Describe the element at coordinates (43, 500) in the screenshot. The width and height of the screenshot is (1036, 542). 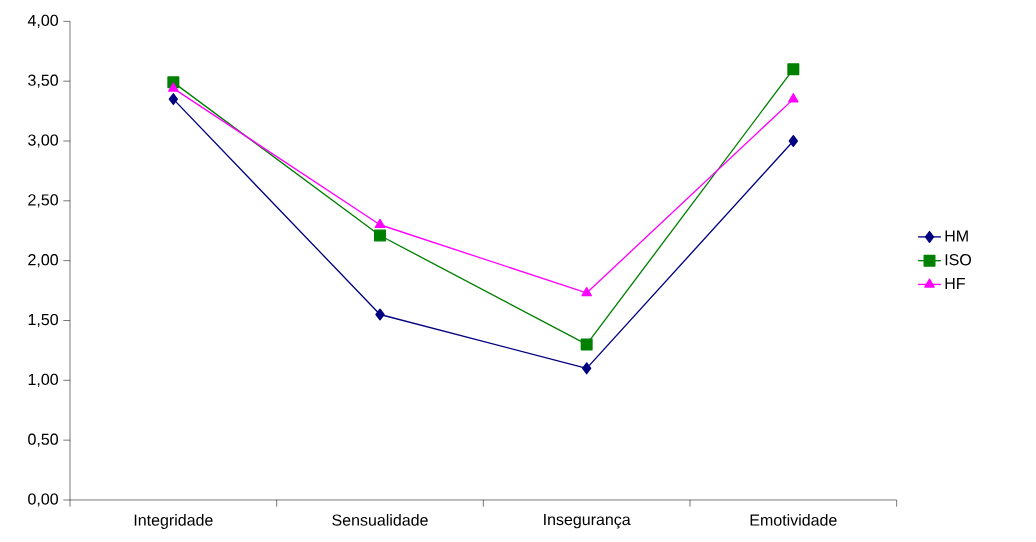
I see `y-tick-label: 0,00` at that location.